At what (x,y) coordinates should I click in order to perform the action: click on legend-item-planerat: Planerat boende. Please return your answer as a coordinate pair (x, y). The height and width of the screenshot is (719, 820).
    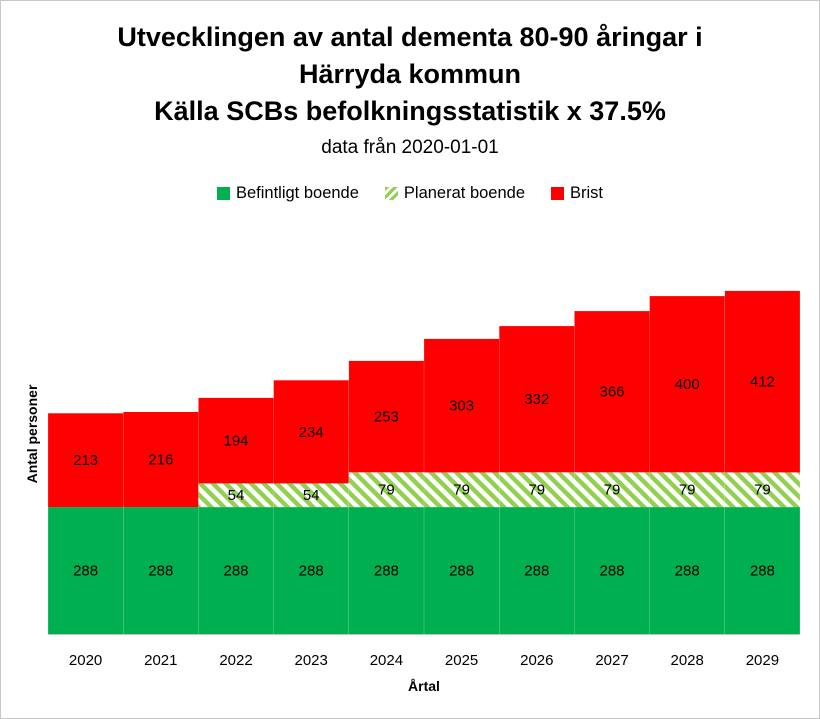
    Looking at the image, I should click on (455, 193).